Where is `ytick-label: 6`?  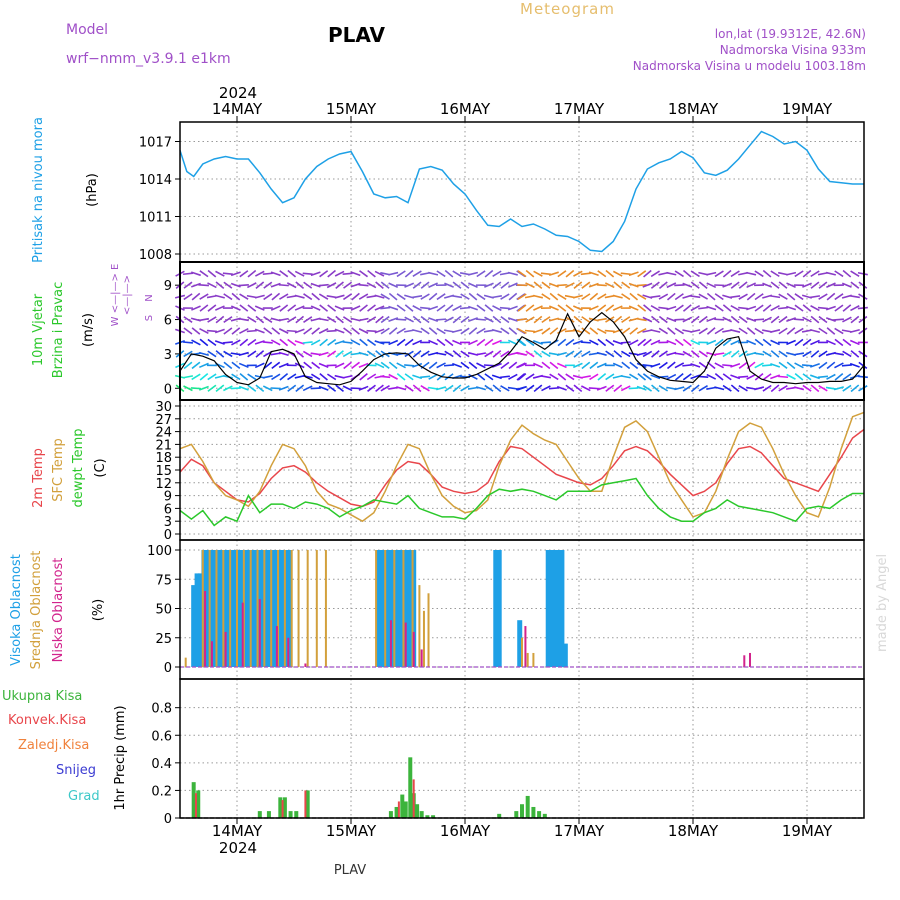 ytick-label: 6 is located at coordinates (168, 321).